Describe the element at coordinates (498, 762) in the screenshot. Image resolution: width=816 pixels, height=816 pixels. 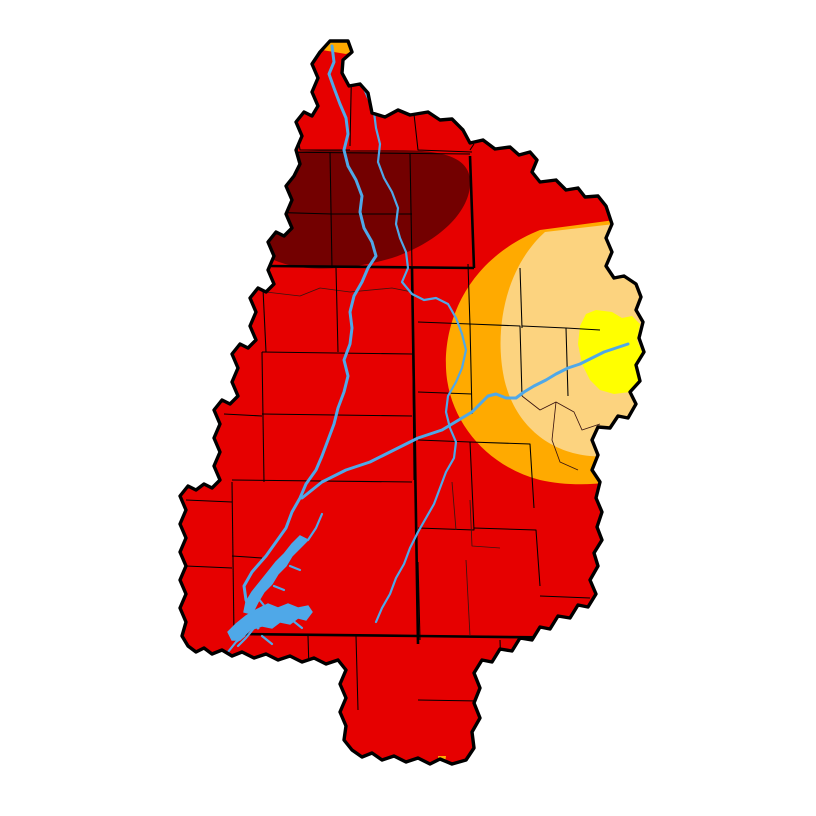
I see `d2-sliver-south-b` at that location.